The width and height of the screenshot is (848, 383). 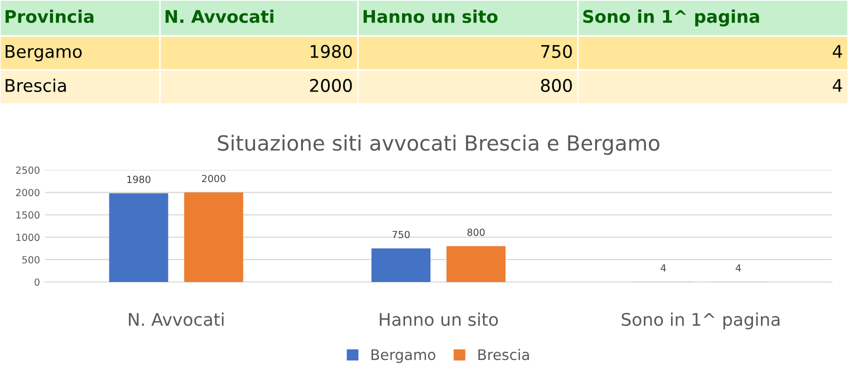 I want to click on data-label: 750, so click(x=401, y=234).